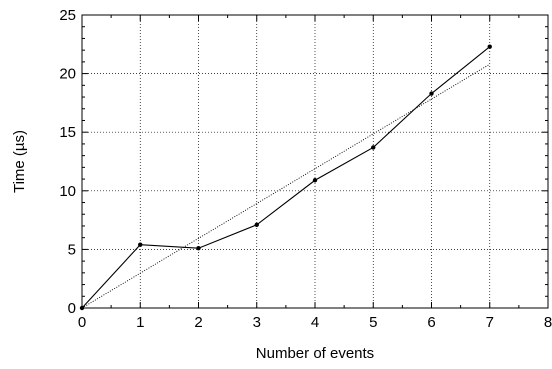  What do you see at coordinates (67, 191) in the screenshot?
I see `y-tick-label: 10` at bounding box center [67, 191].